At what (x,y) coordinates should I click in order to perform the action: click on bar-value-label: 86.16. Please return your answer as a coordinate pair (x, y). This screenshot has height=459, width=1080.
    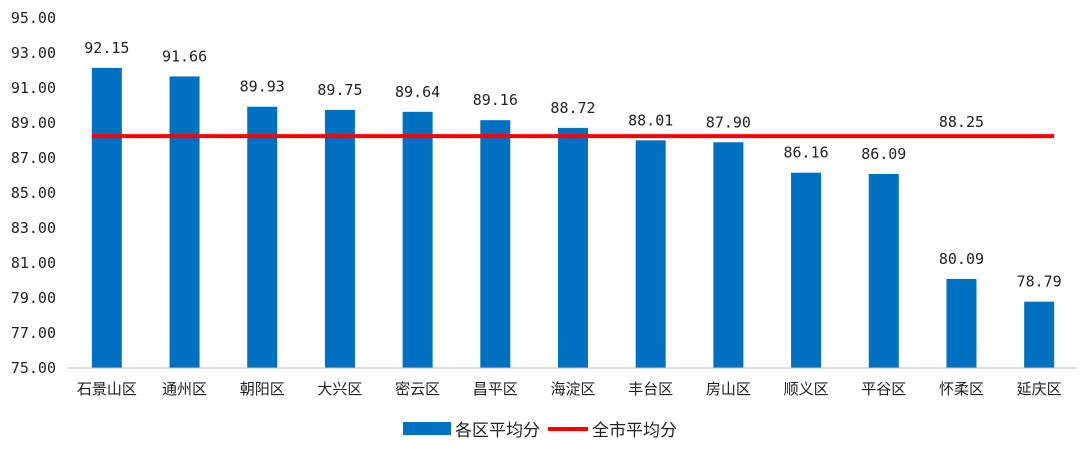
    Looking at the image, I should click on (805, 153).